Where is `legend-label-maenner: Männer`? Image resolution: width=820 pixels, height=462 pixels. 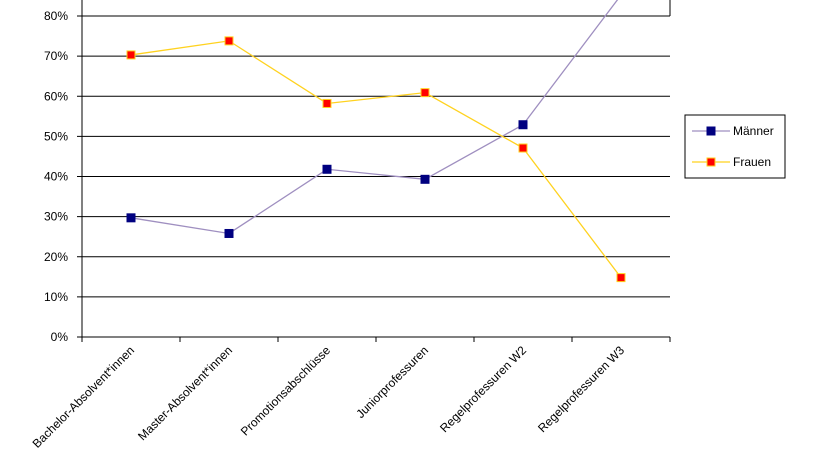
legend-label-maenner: Männer is located at coordinates (753, 131).